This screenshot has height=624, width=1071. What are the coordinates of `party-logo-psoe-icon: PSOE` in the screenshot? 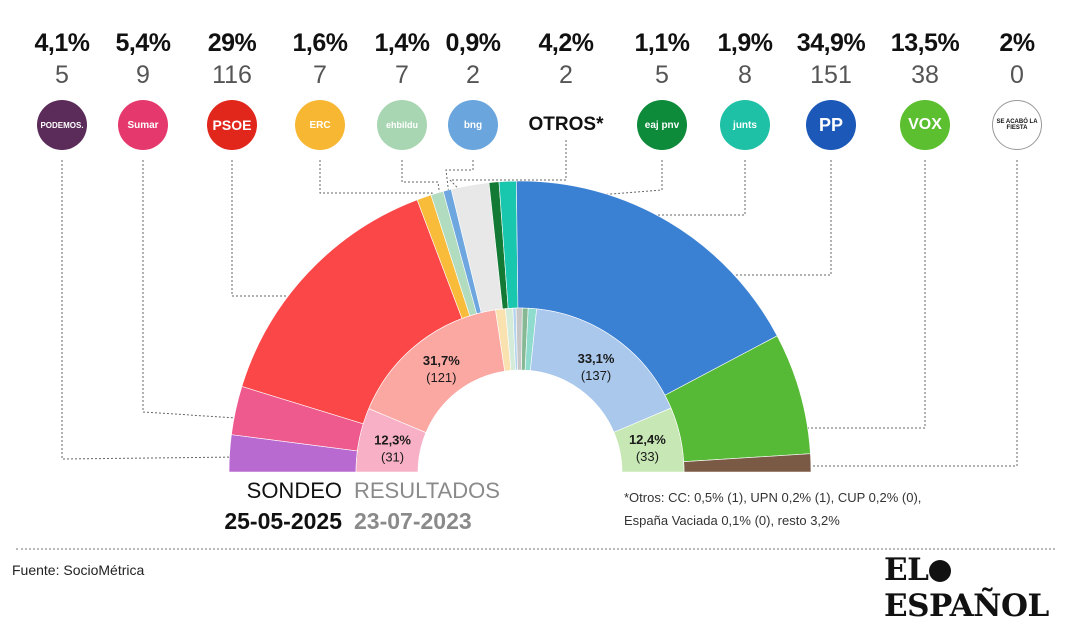 It's located at (232, 125).